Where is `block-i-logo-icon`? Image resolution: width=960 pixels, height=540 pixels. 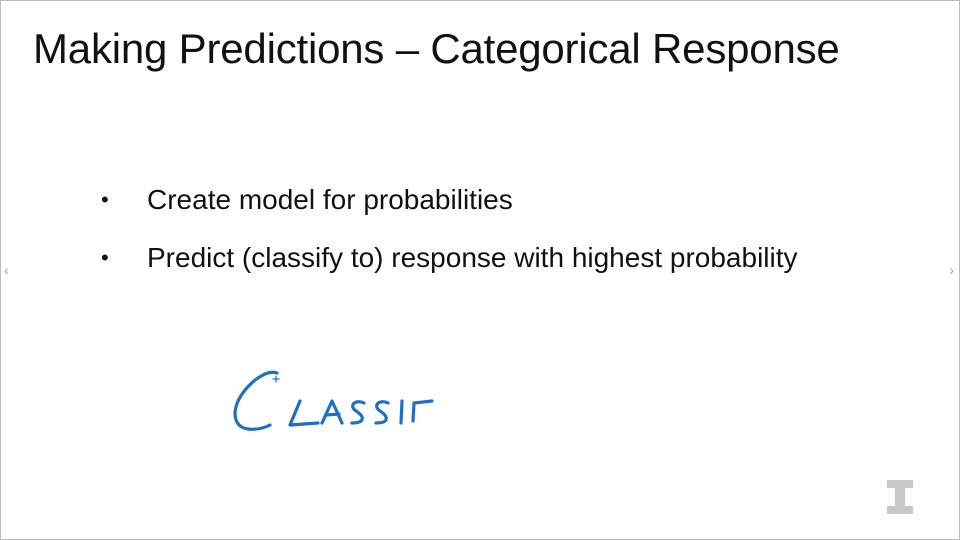
block-i-logo-icon is located at coordinates (900, 497).